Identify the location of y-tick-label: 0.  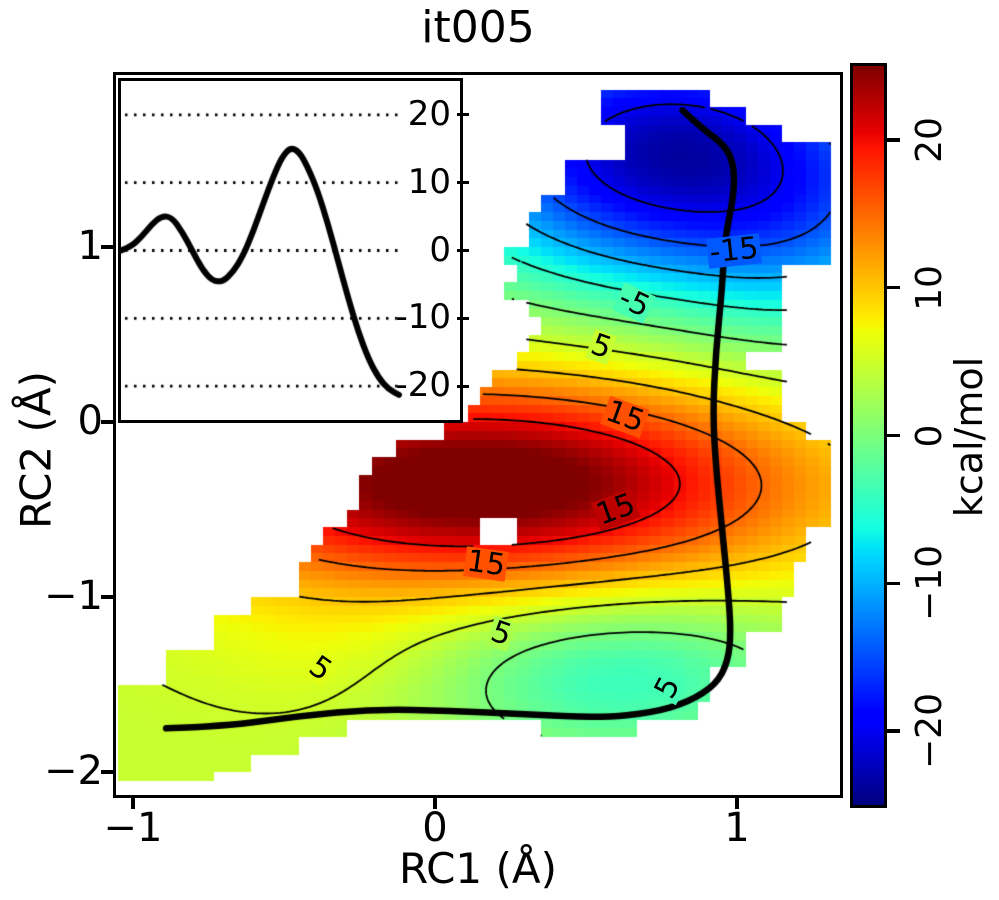
(90, 421).